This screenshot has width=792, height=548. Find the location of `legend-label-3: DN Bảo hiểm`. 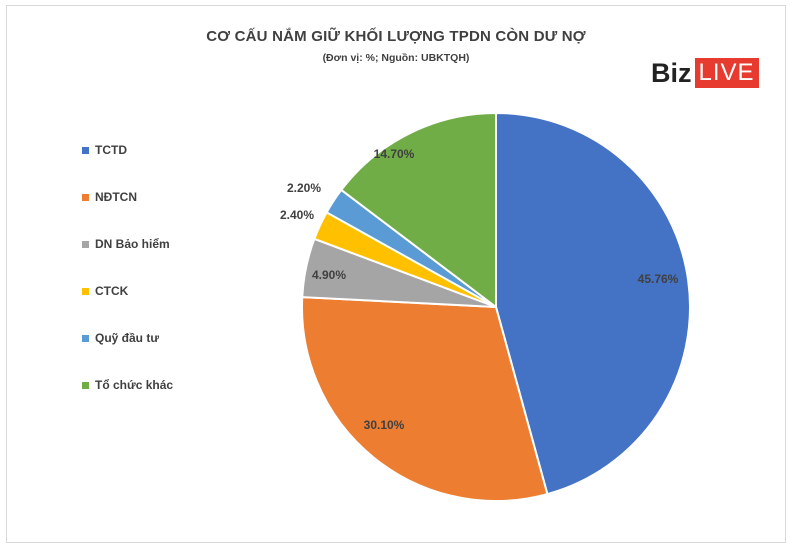

legend-label-3: DN Bảo hiểm is located at coordinates (132, 244).